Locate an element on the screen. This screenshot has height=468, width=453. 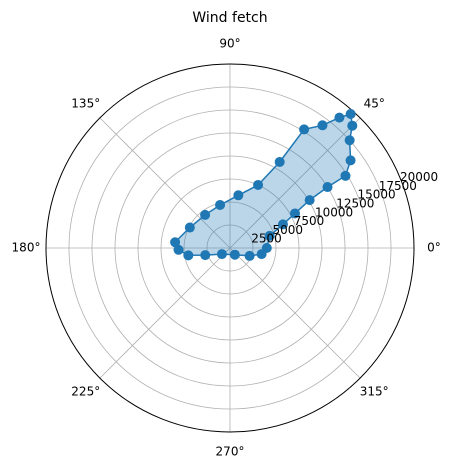
chart-title: Wind fetch is located at coordinates (229, 18).